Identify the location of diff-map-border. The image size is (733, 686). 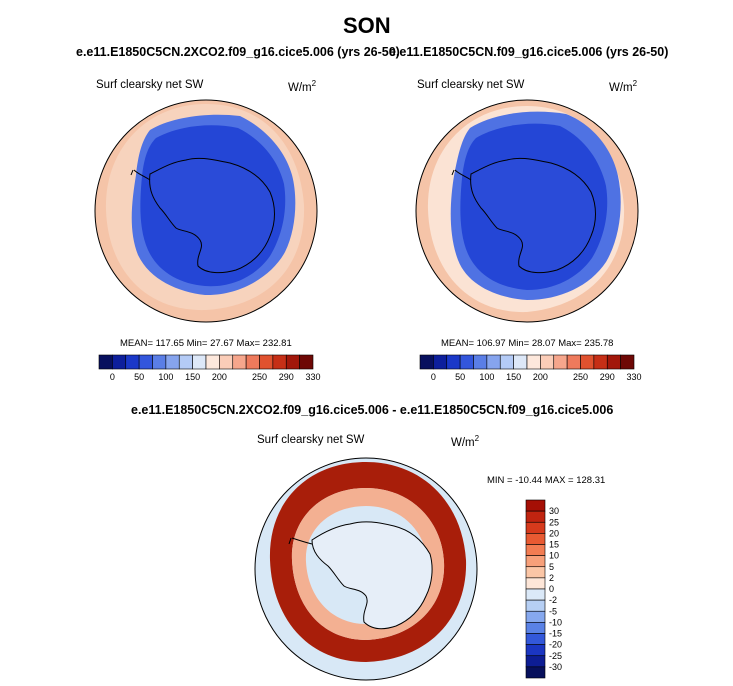
(366, 569).